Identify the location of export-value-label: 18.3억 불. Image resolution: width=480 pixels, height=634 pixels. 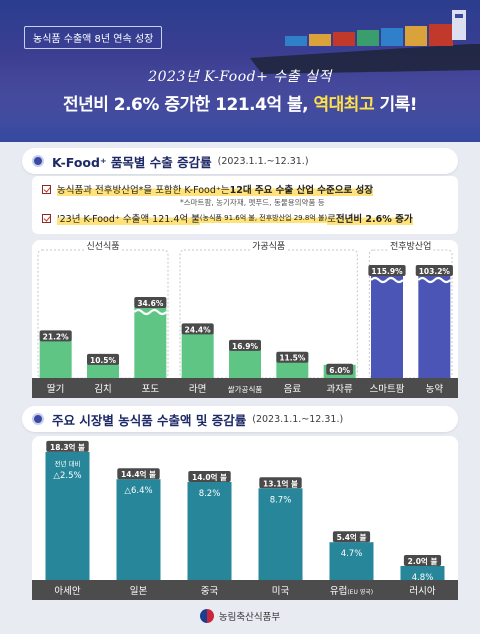
(67, 447).